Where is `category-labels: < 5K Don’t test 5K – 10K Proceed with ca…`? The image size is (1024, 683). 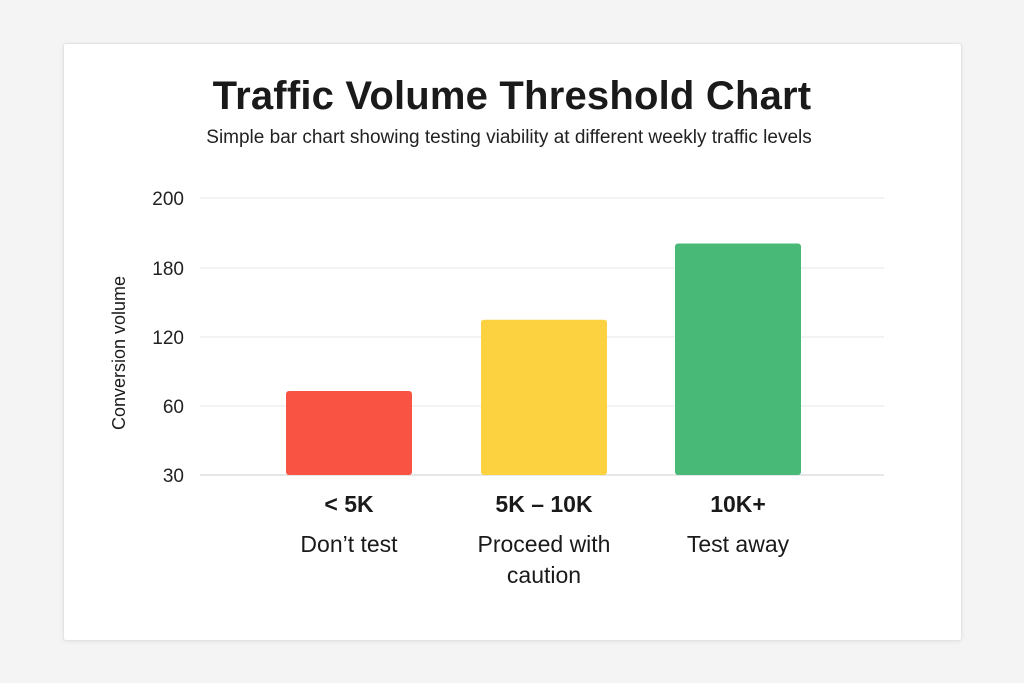
category-labels: < 5K Don’t test 5K – 10K Proceed with ca… is located at coordinates (544, 539).